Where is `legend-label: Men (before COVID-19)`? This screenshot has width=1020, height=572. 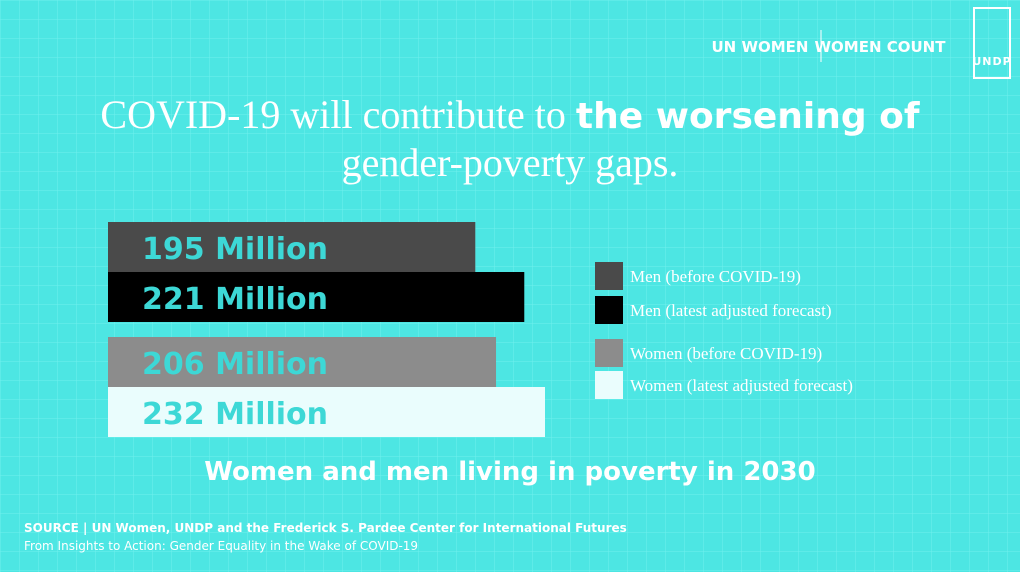 legend-label: Men (before COVID-19) is located at coordinates (715, 276).